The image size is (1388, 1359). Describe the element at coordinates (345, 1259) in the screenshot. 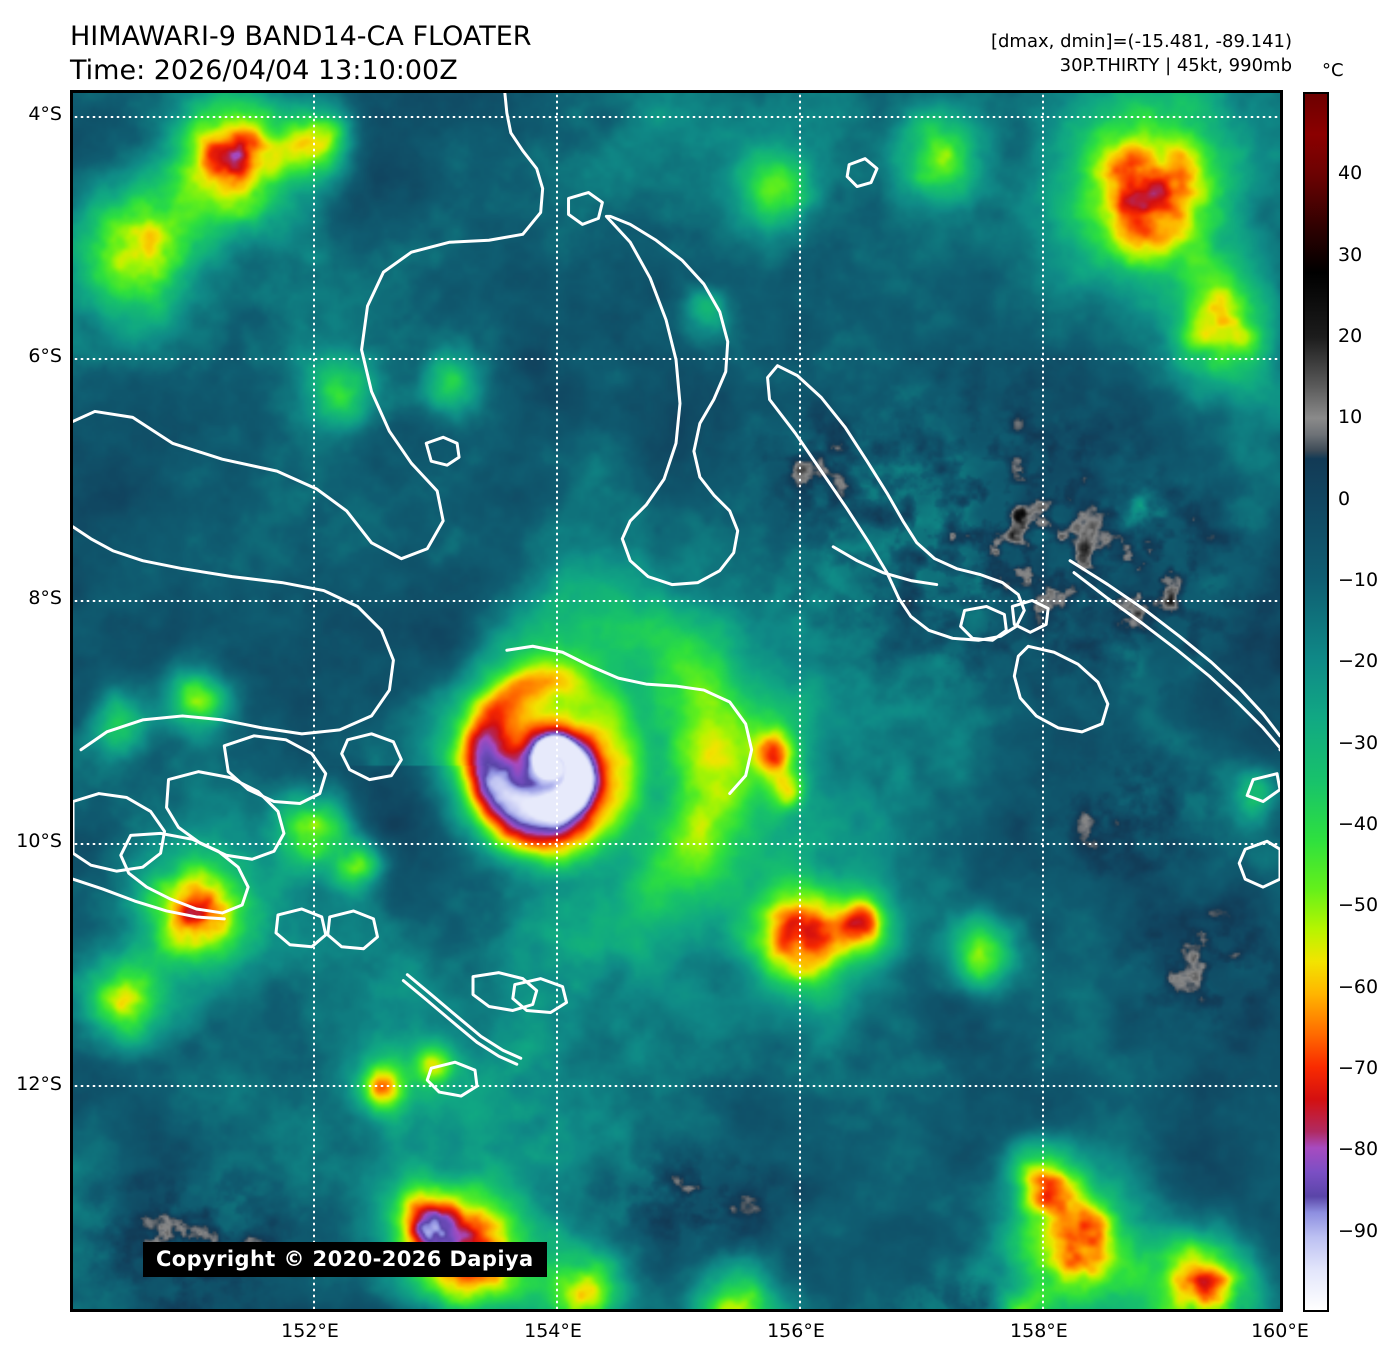

I see `copyright-watermark: Copyright © 2020-2026 Dapiya` at that location.